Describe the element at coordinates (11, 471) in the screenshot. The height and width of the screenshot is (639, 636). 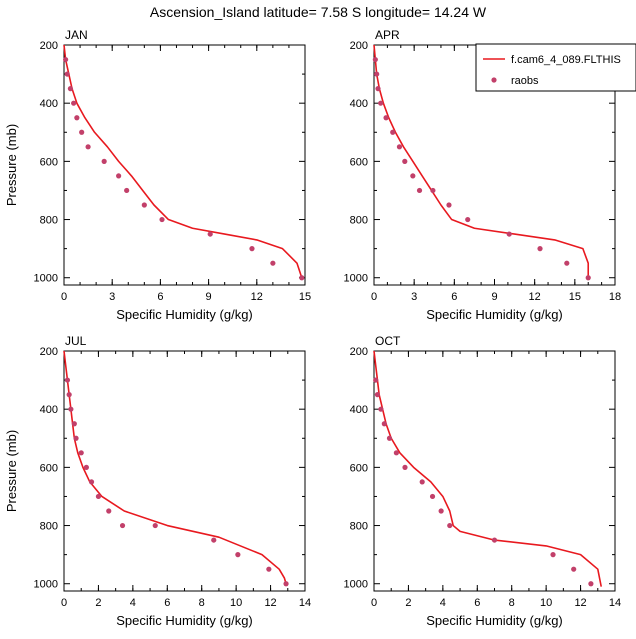
I see `y-axis-title: Pressure (mb)` at that location.